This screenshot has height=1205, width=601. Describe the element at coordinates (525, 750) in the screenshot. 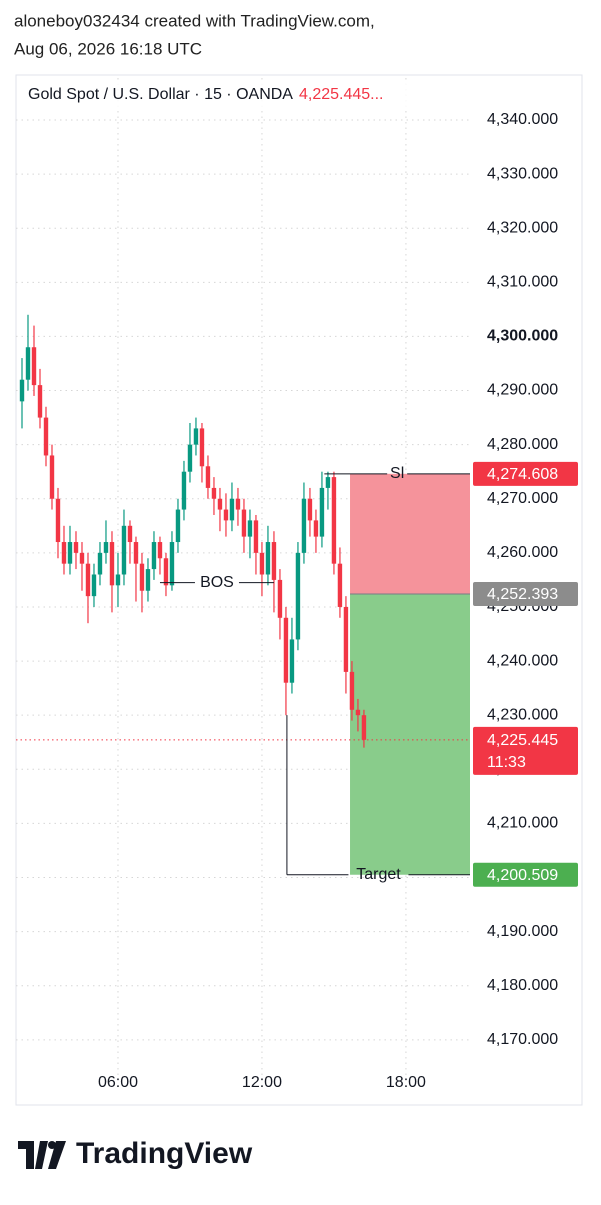

I see `last-price-badge` at that location.